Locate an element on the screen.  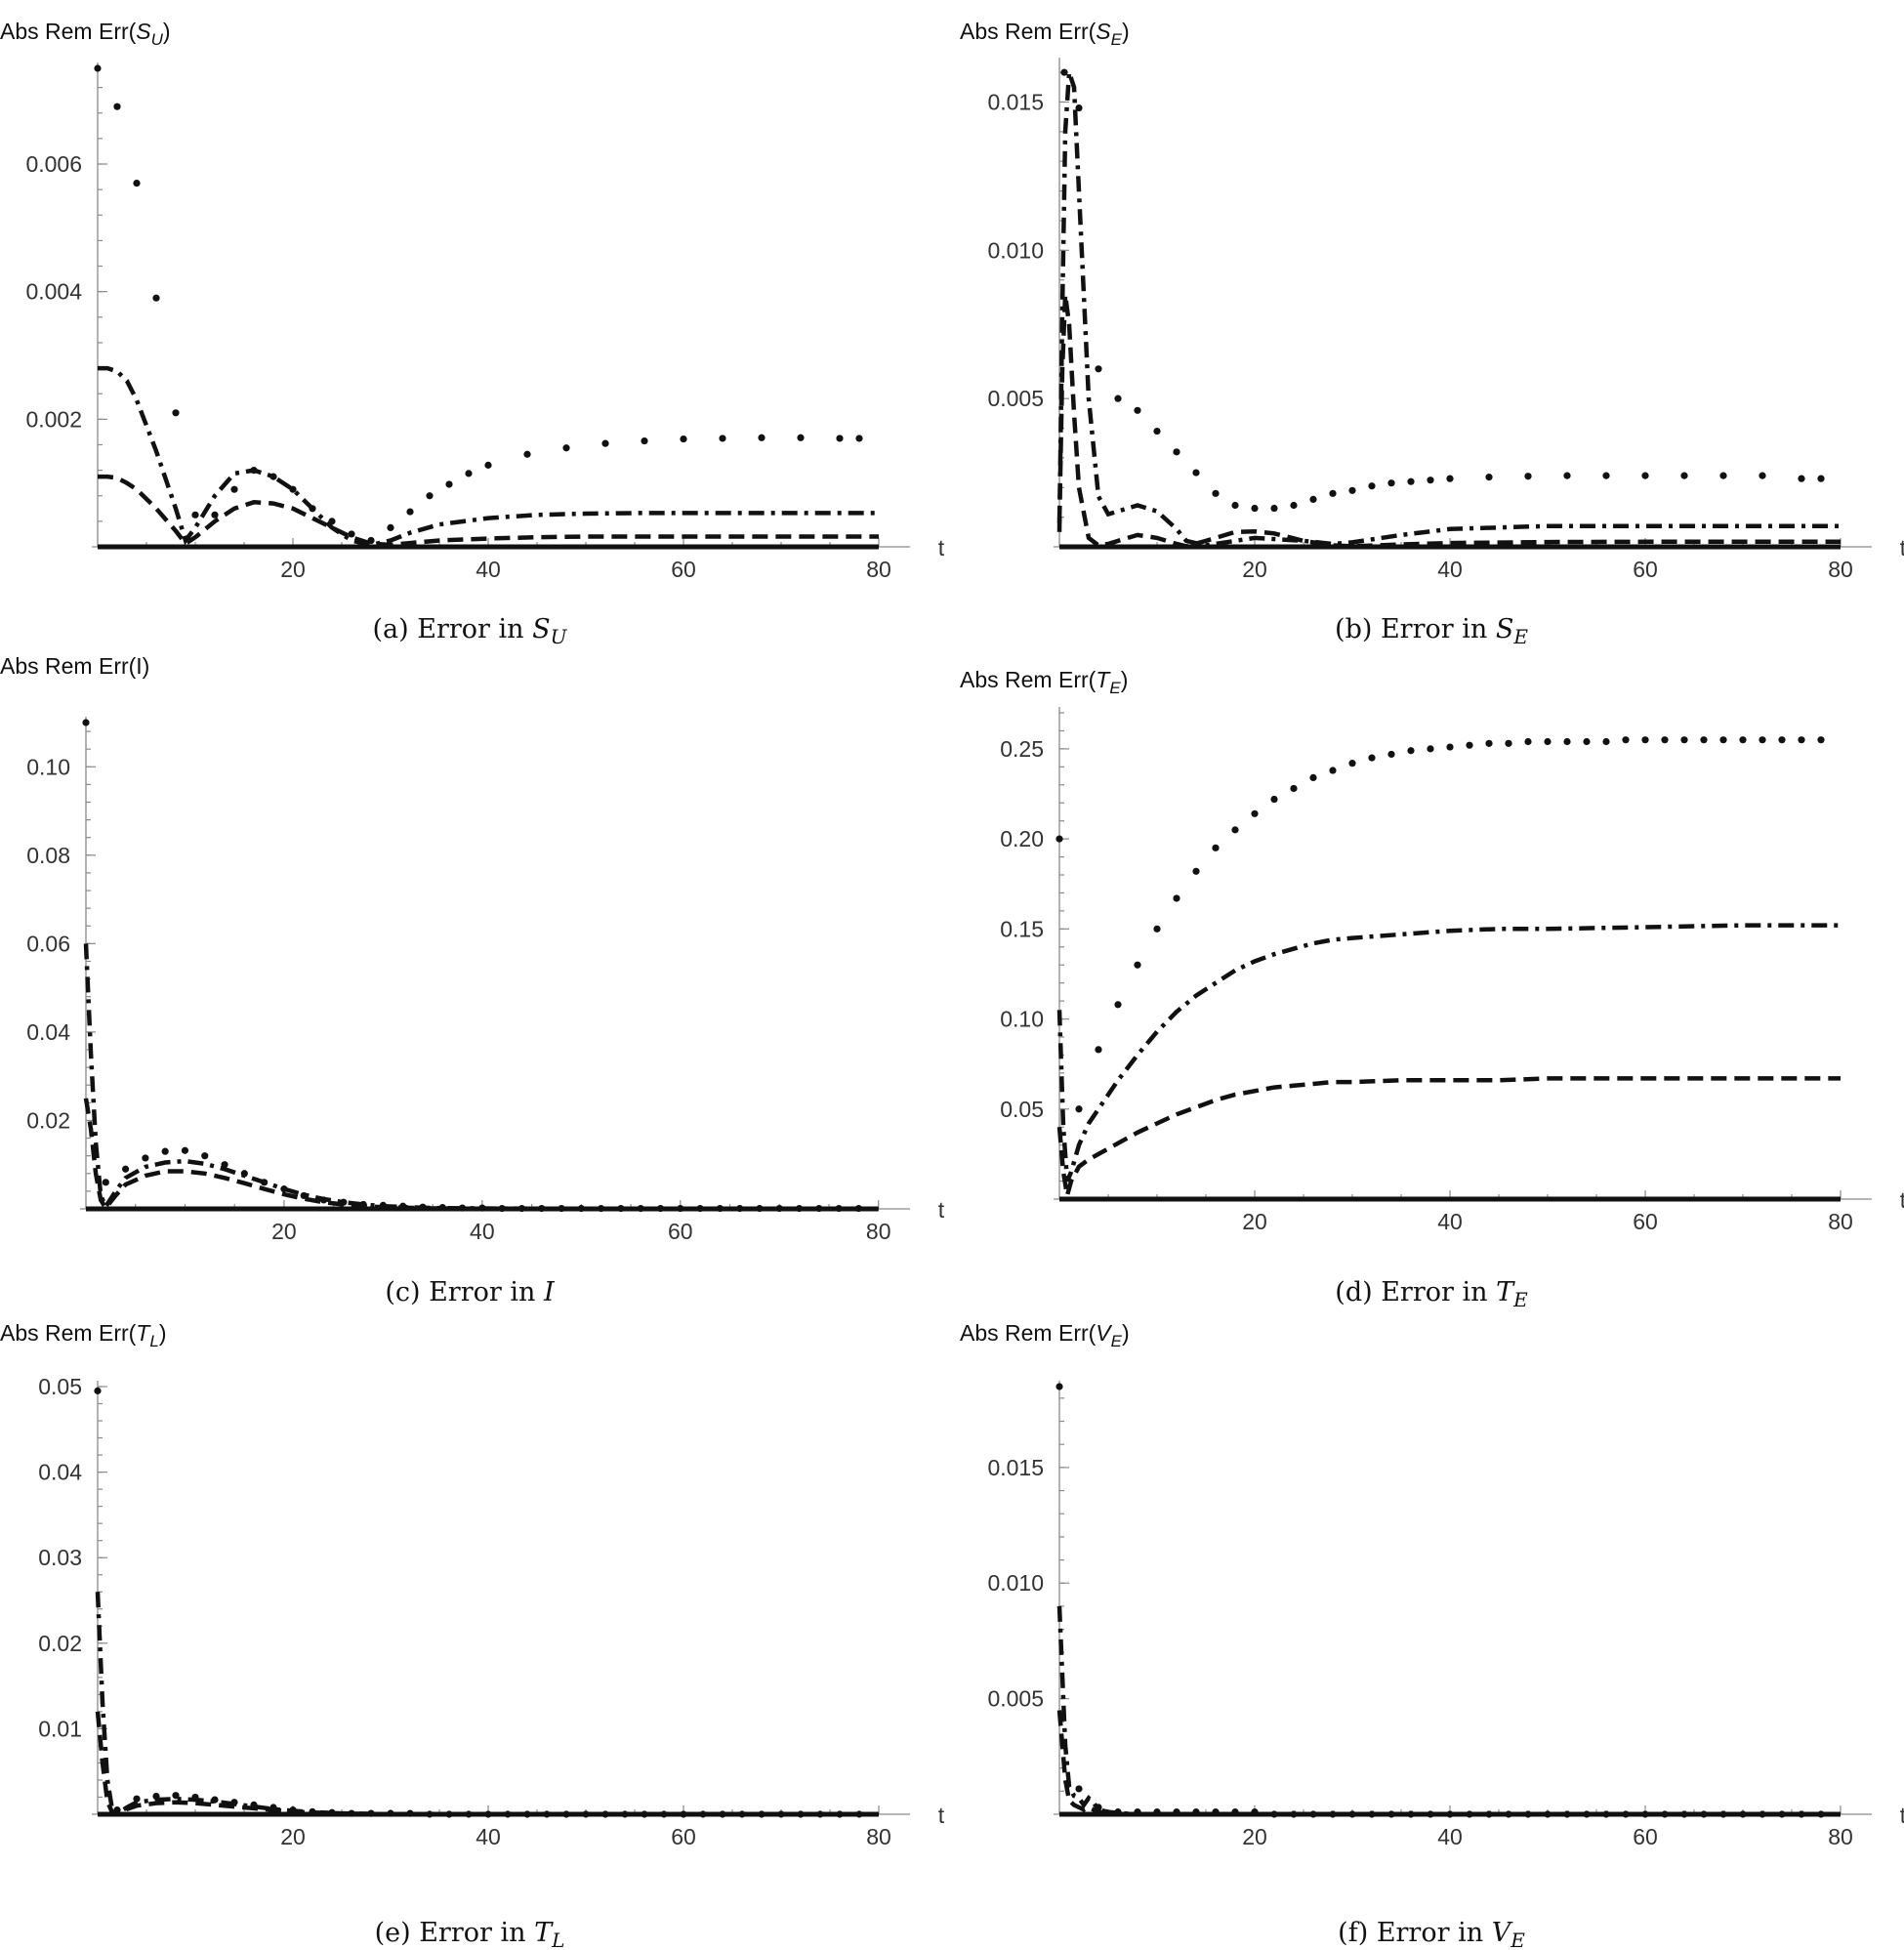
y-tick-label: 0.08 is located at coordinates (48, 855).